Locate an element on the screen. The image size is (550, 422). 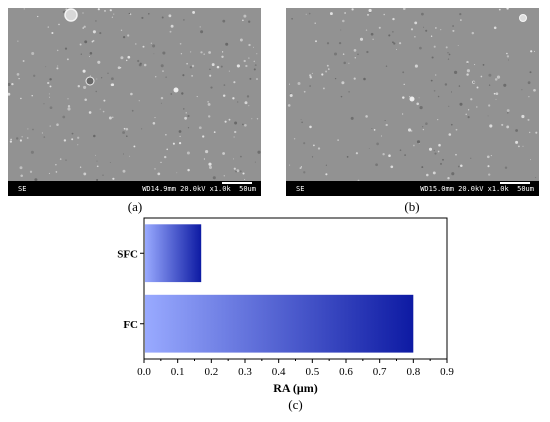
sem-mode-a: SE is located at coordinates (22, 189).